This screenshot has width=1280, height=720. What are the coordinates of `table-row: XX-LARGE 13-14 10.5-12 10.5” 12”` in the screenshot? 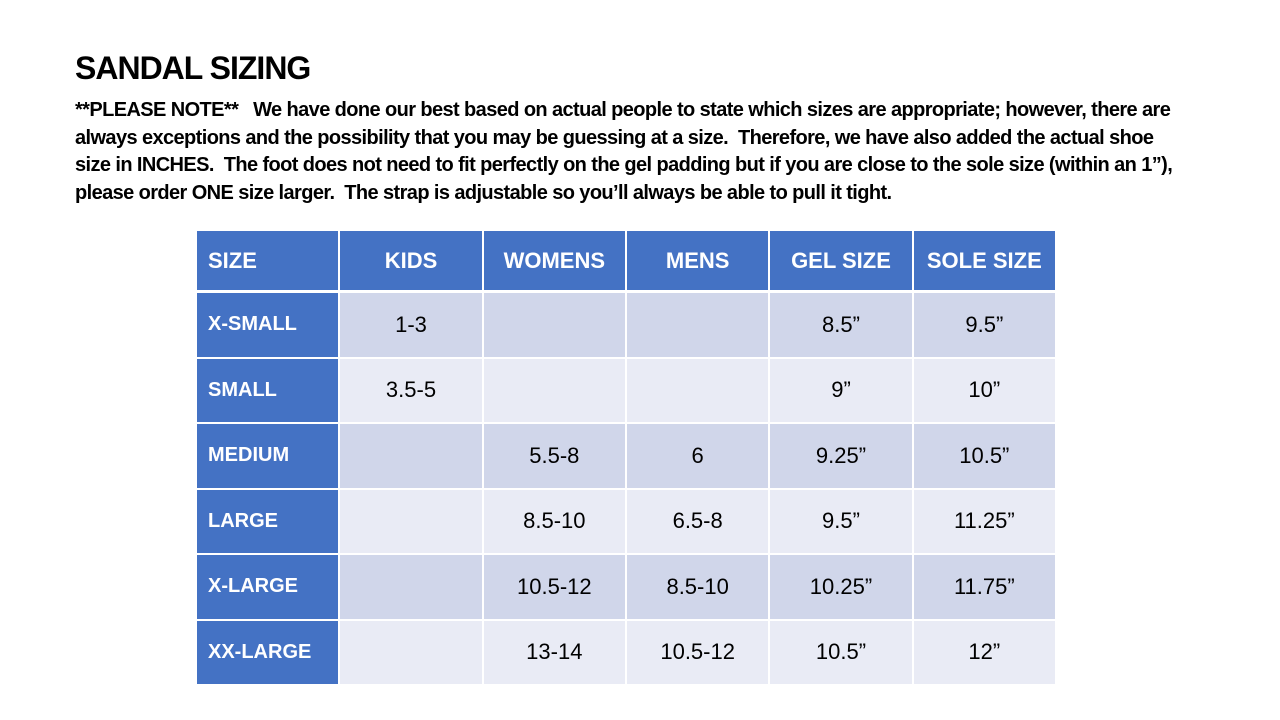 It's located at (626, 652).